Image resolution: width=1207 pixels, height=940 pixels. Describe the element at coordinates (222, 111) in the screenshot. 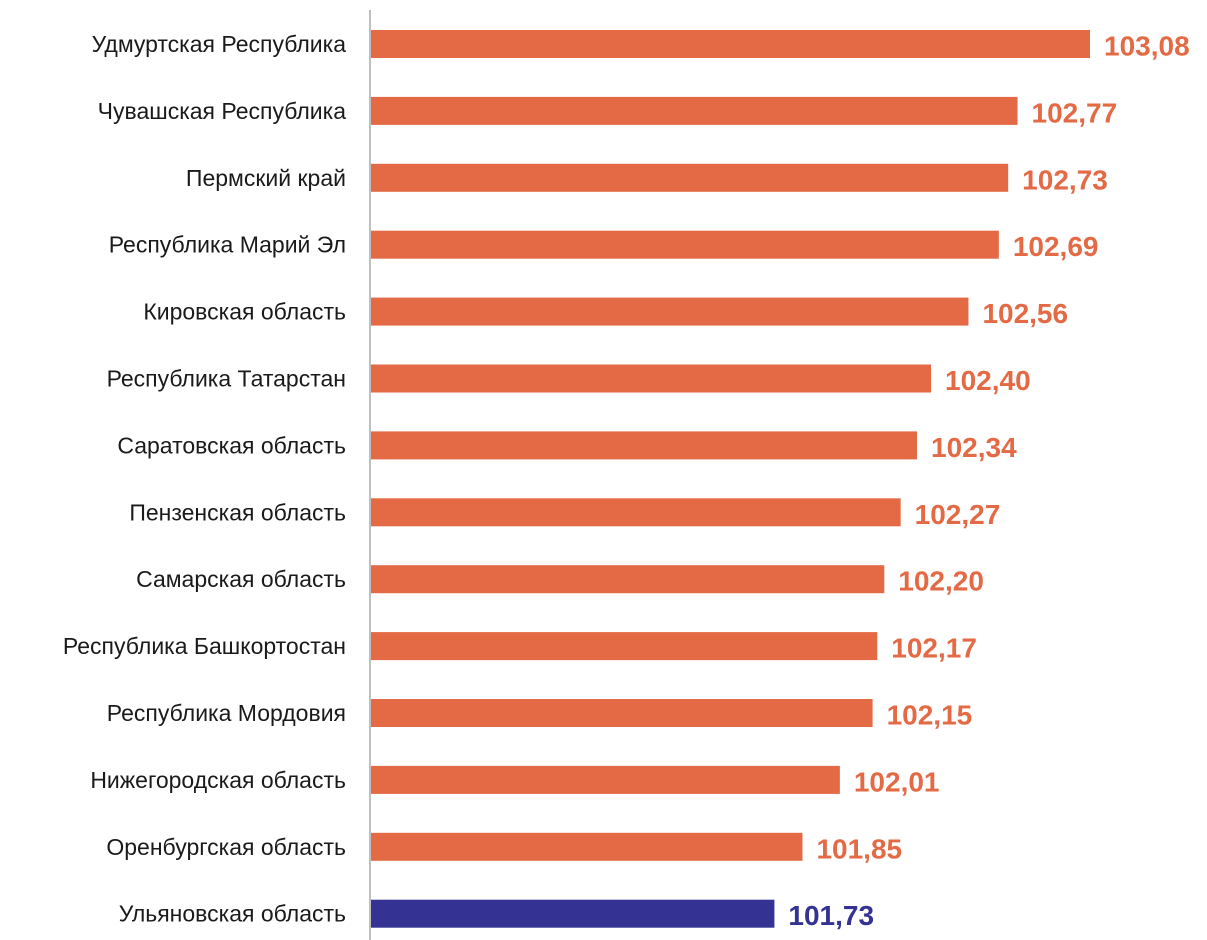

I see `category-label-1: Чувашская Республика` at that location.